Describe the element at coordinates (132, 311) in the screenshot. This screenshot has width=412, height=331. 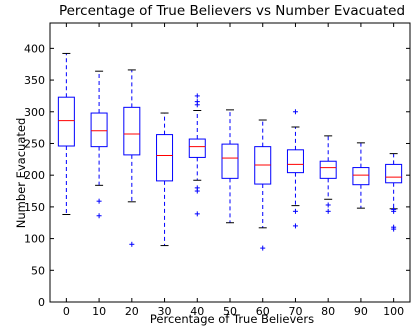
I see `x-tick-label: 20` at that location.